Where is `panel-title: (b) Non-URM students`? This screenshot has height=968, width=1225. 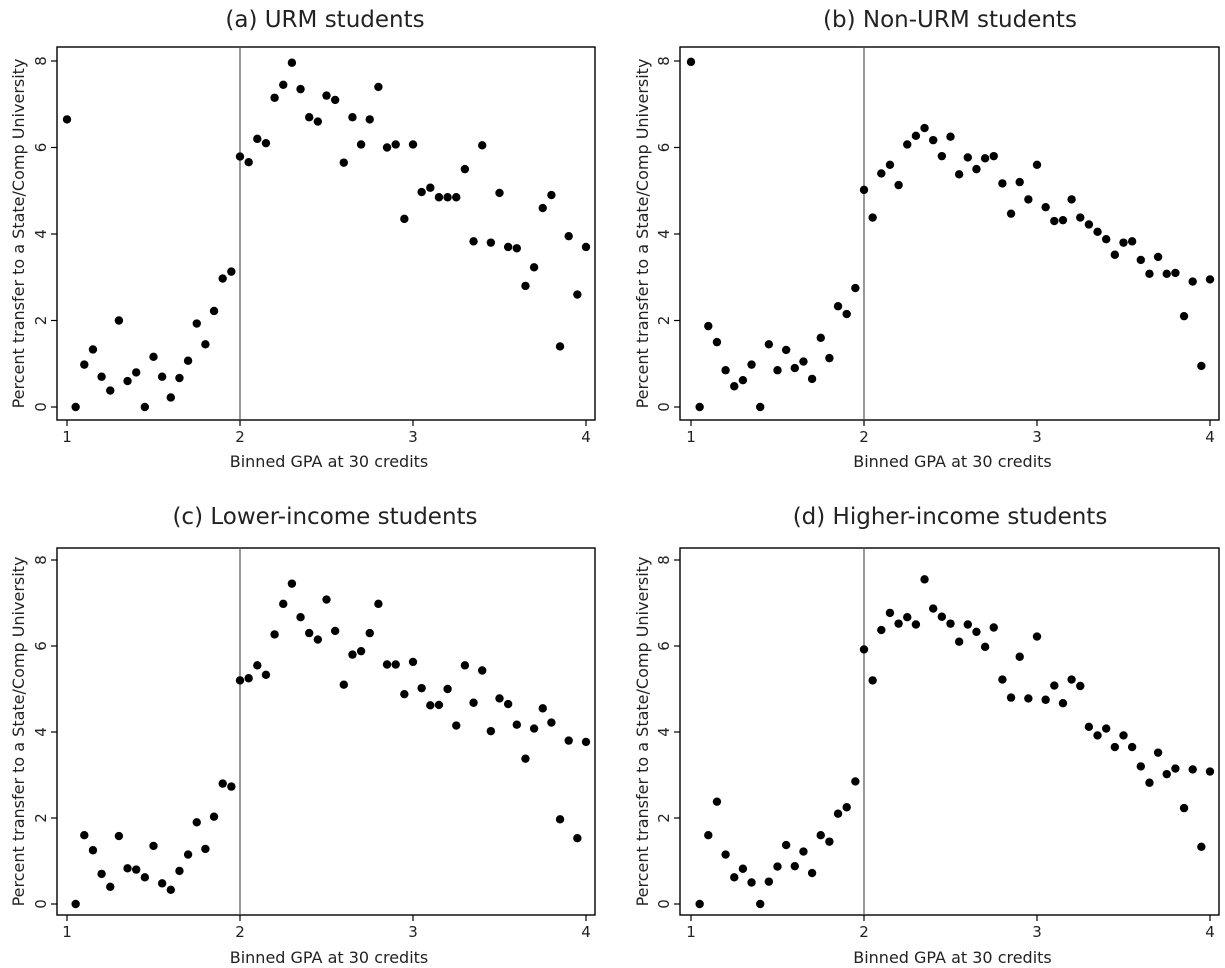 panel-title: (b) Non-URM students is located at coordinates (950, 20).